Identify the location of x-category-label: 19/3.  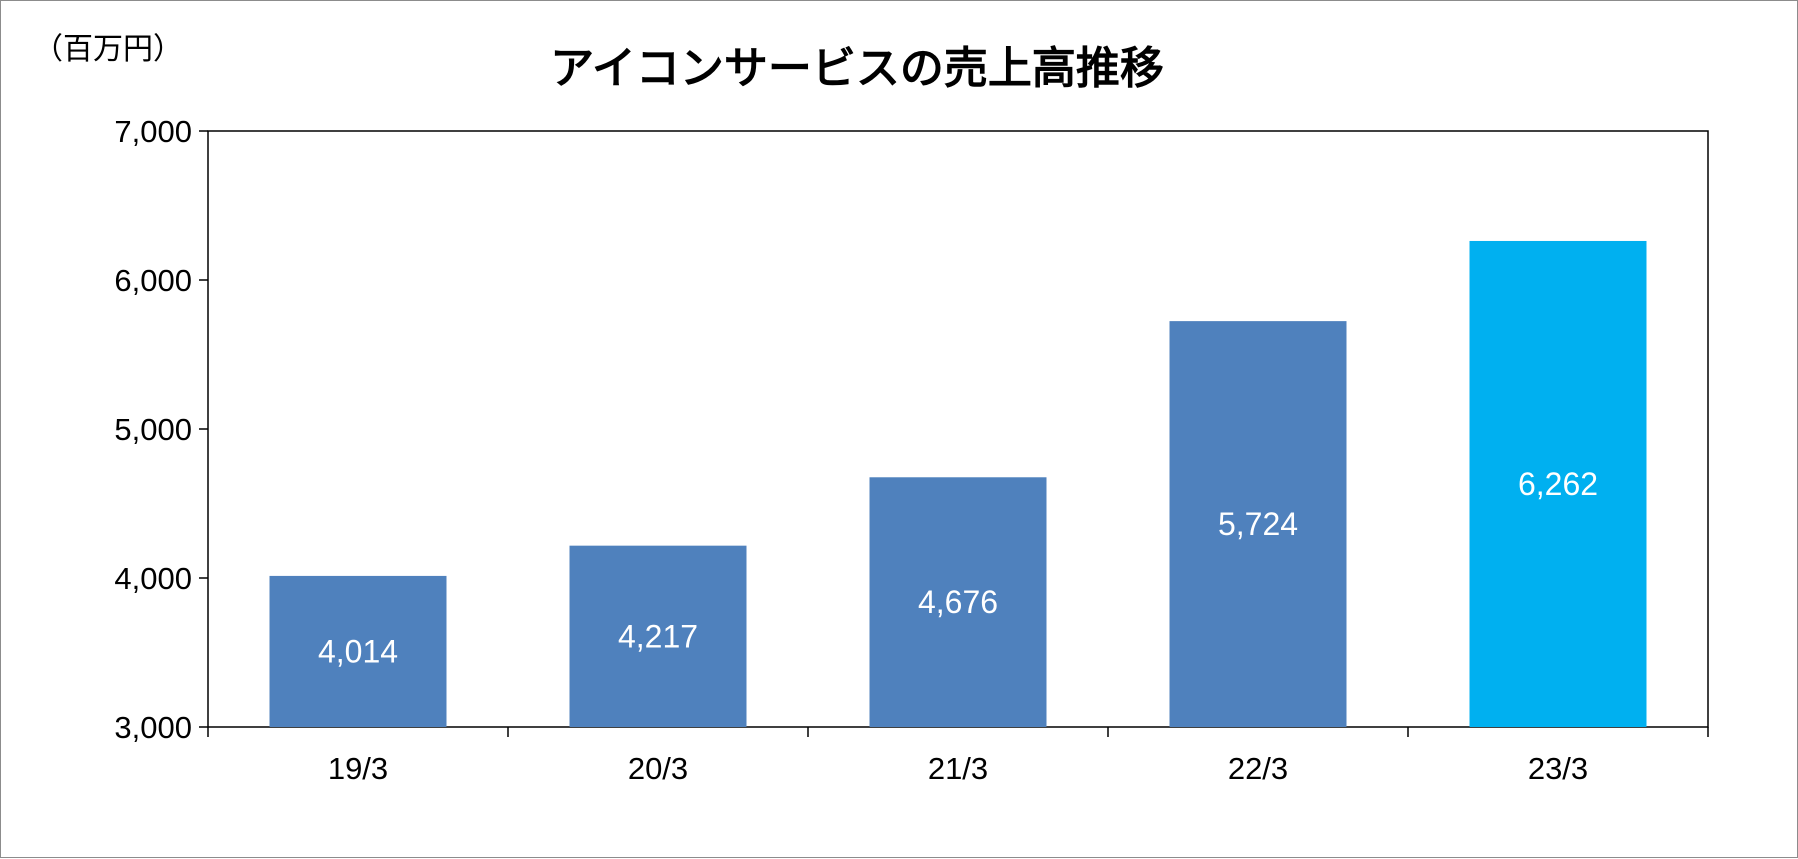
(358, 768).